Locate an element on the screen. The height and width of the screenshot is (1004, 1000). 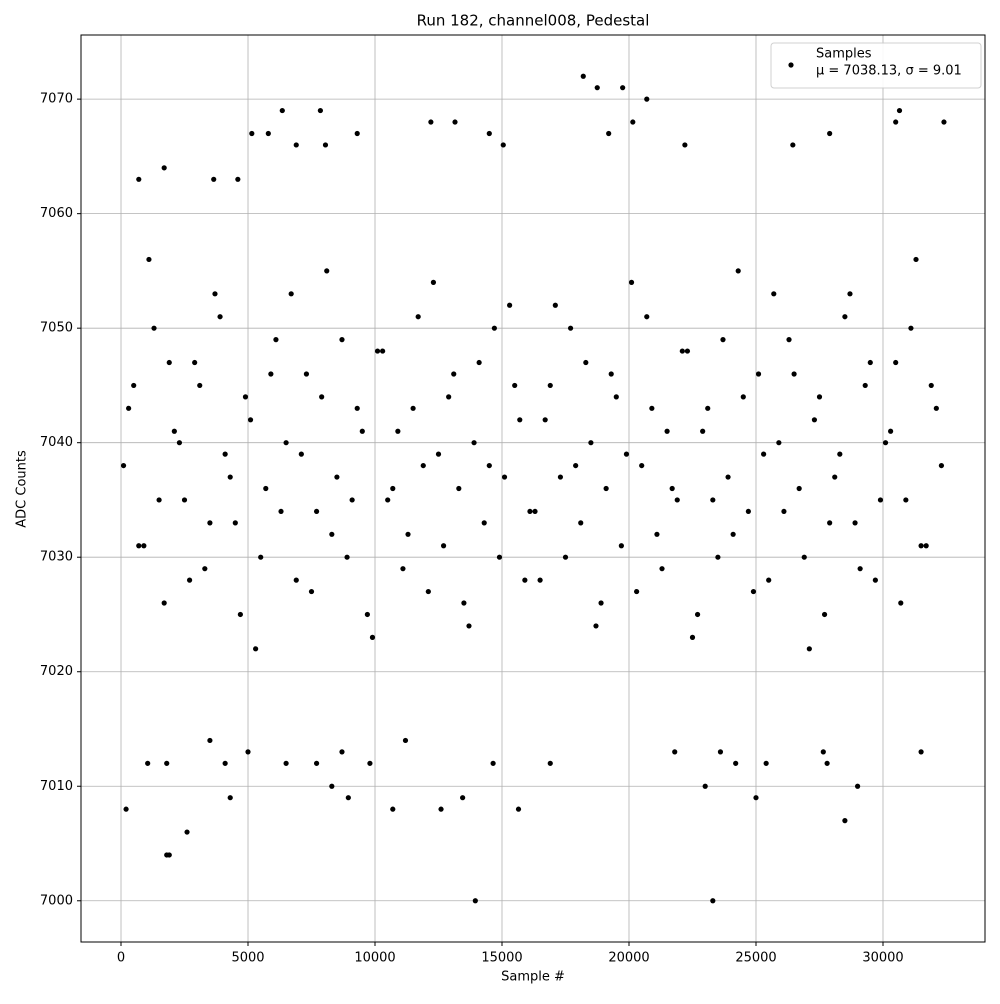
y-tick-label: 7040 is located at coordinates (56, 442).